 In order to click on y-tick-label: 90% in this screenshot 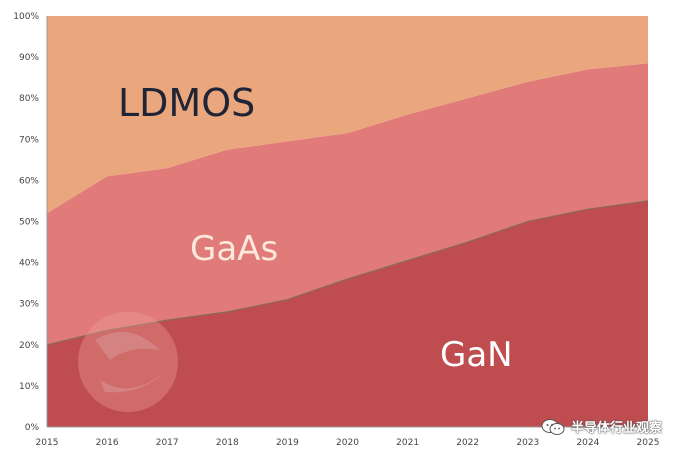, I will do `click(29, 58)`.